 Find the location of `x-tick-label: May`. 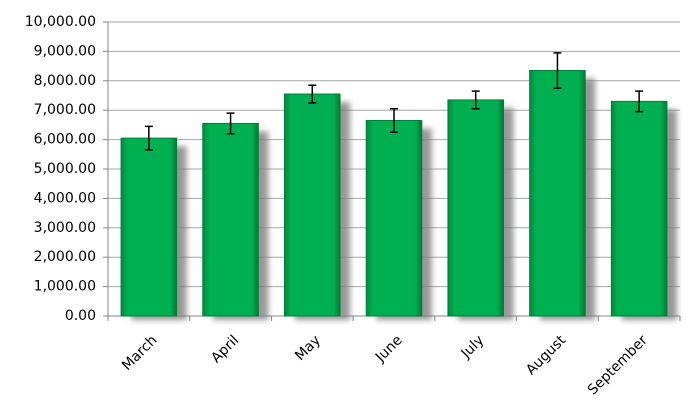

x-tick-label: May is located at coordinates (308, 348).